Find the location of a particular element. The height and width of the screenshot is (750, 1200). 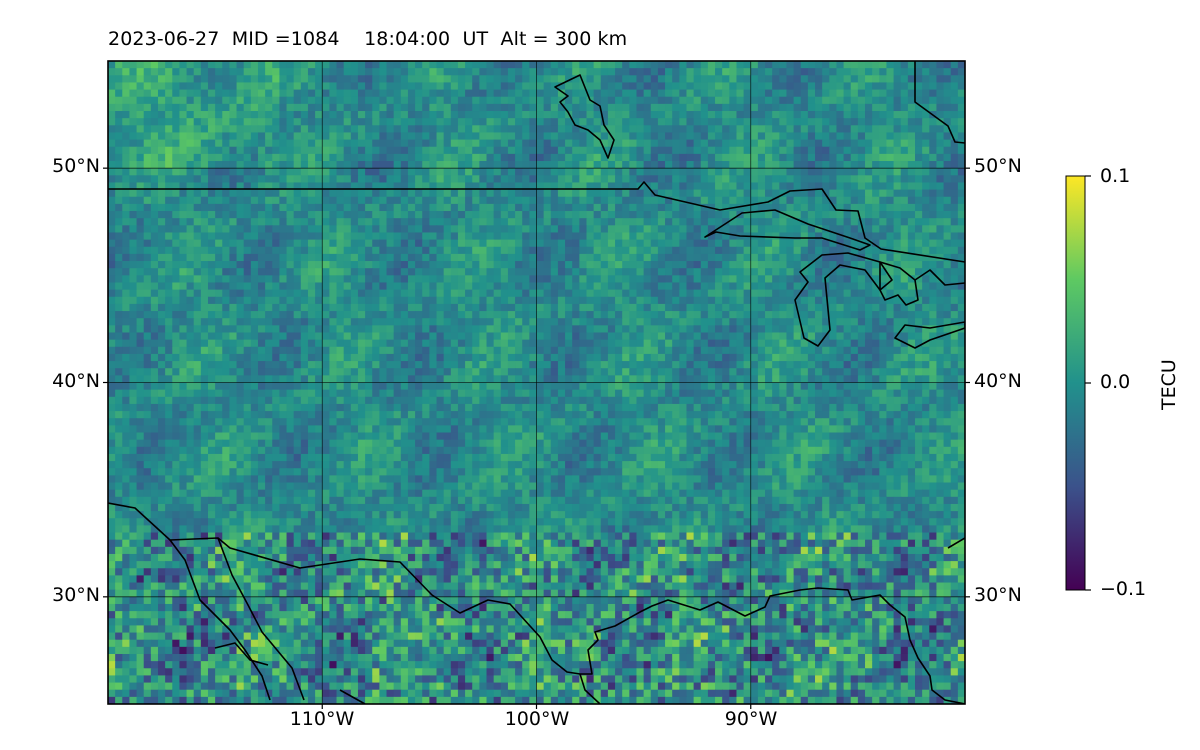

title-date: 2023-06-27 is located at coordinates (164, 39).